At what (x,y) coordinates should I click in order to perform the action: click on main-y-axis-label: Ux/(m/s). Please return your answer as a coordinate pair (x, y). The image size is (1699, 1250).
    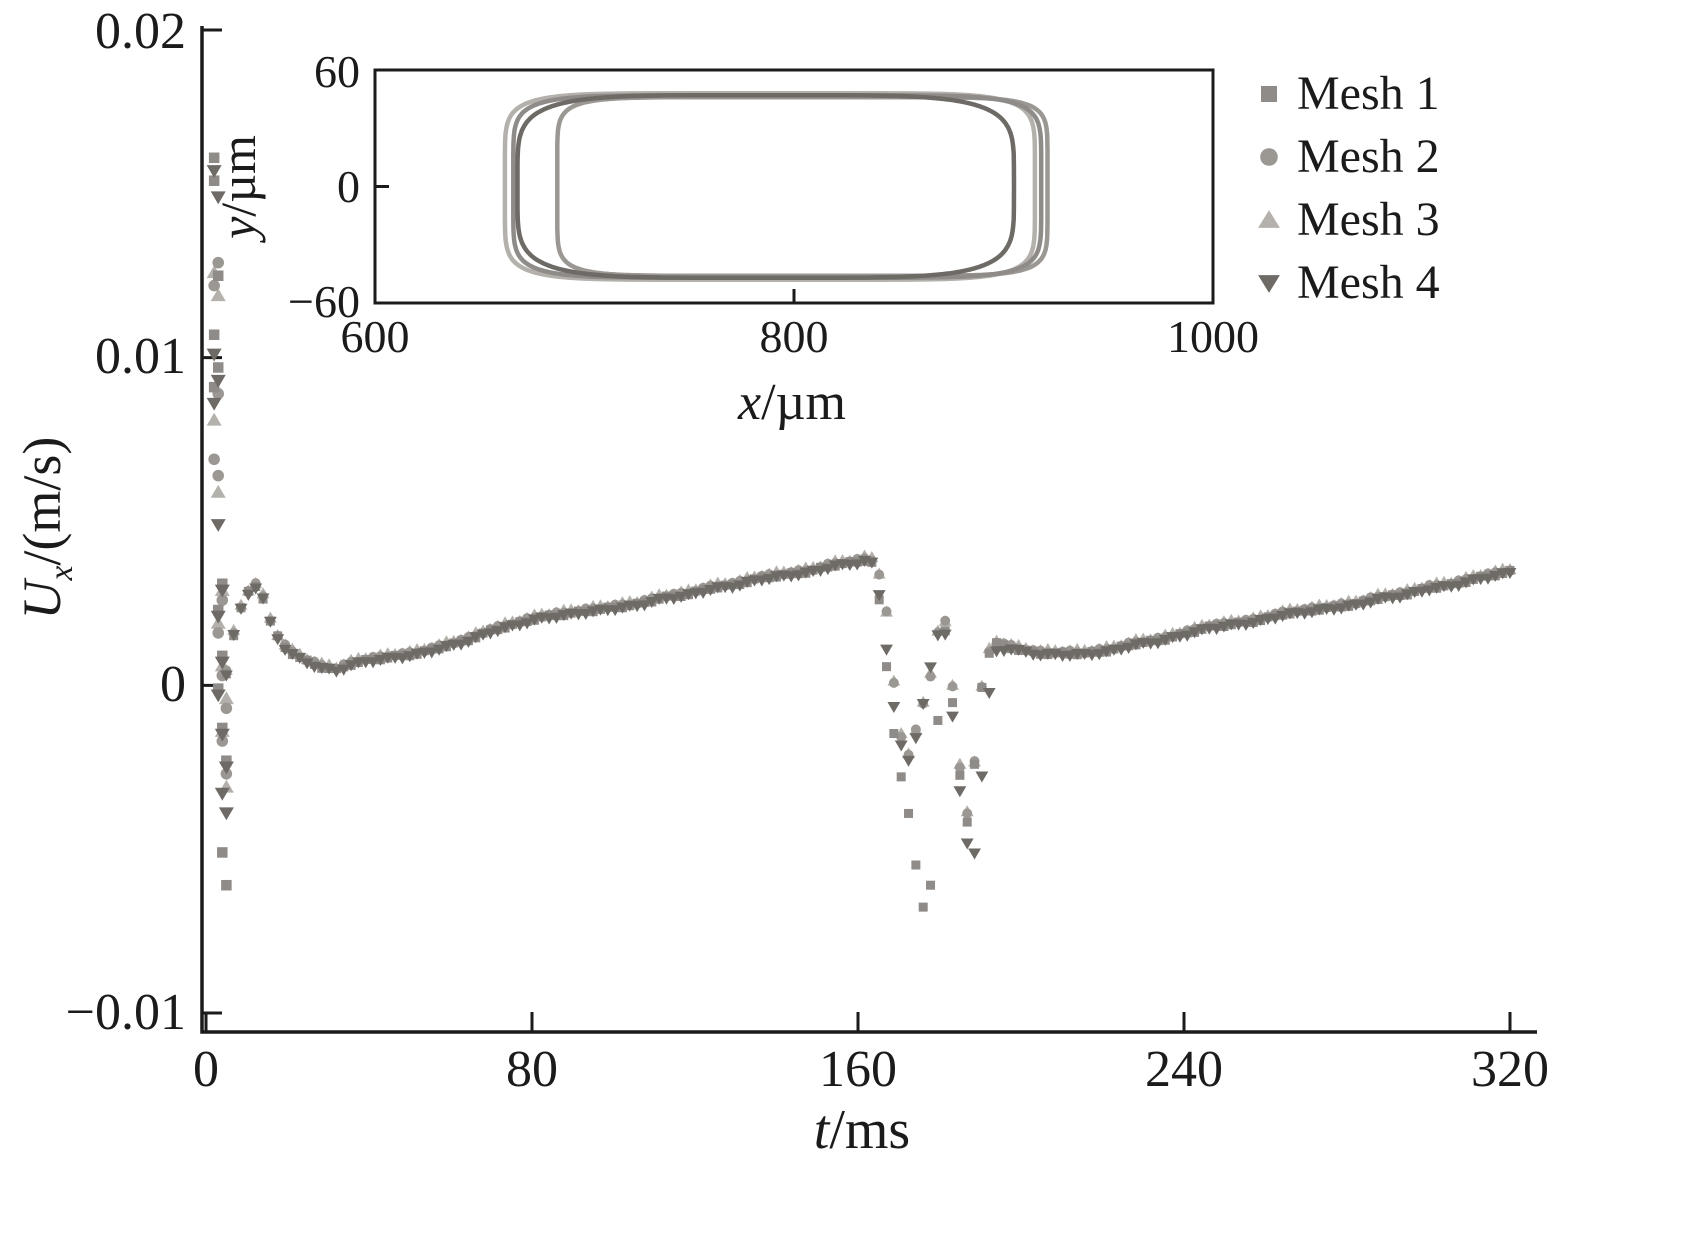
    Looking at the image, I should click on (46, 528).